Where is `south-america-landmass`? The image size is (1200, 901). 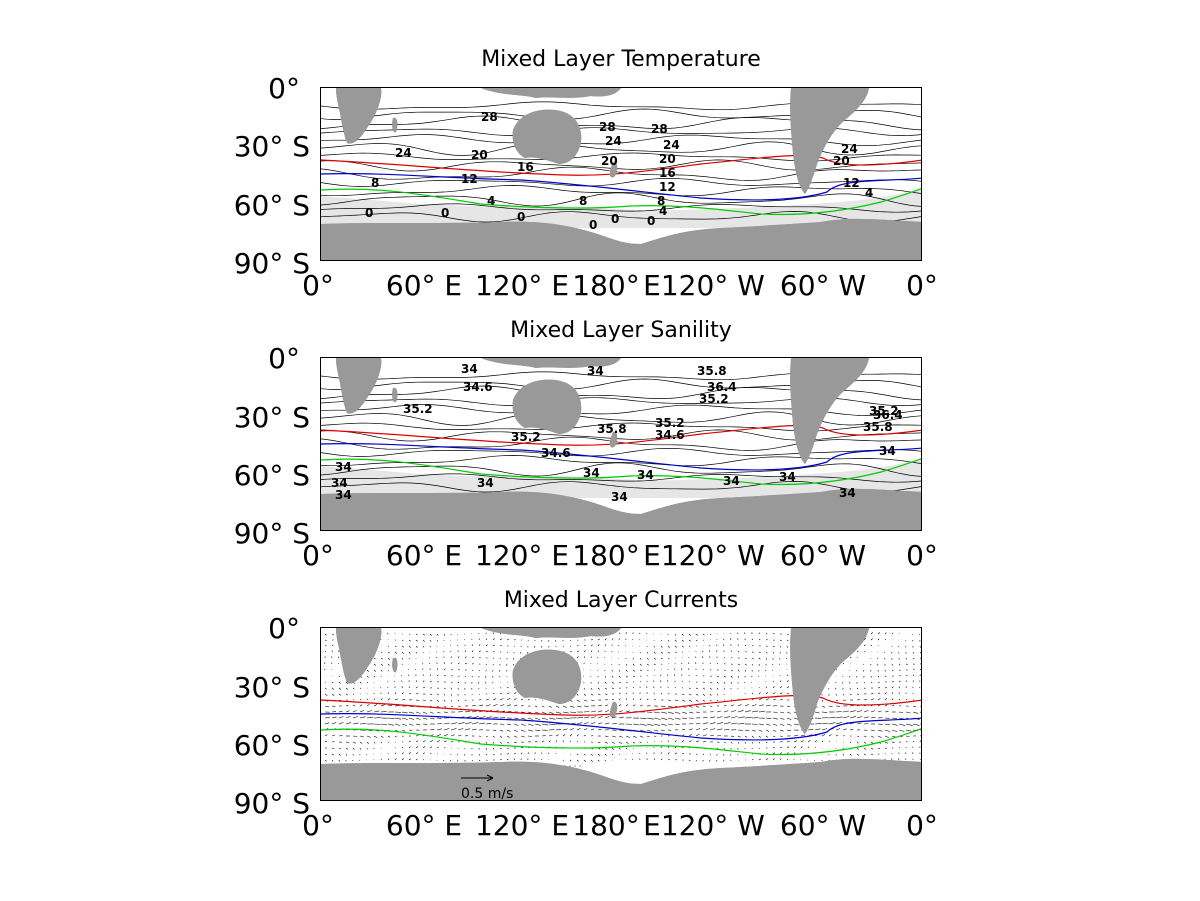
south-america-landmass is located at coordinates (829, 411).